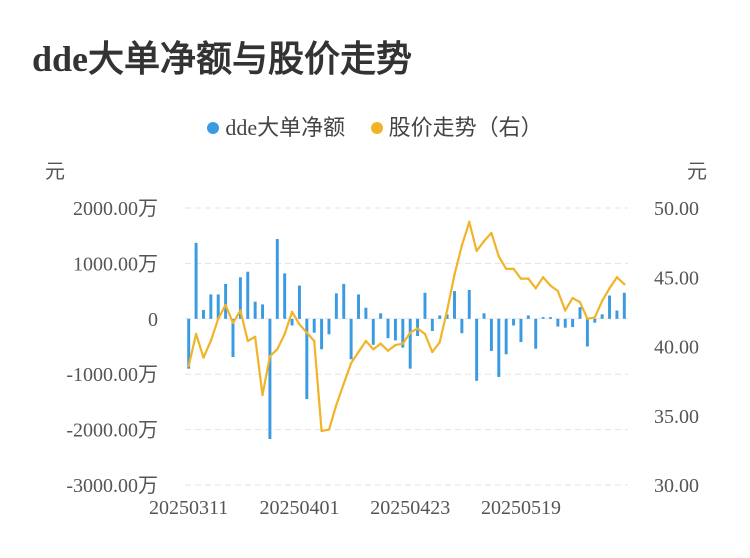 The image size is (750, 558). What do you see at coordinates (276, 126) in the screenshot?
I see `legend-item-dde: dde大单净额` at bounding box center [276, 126].